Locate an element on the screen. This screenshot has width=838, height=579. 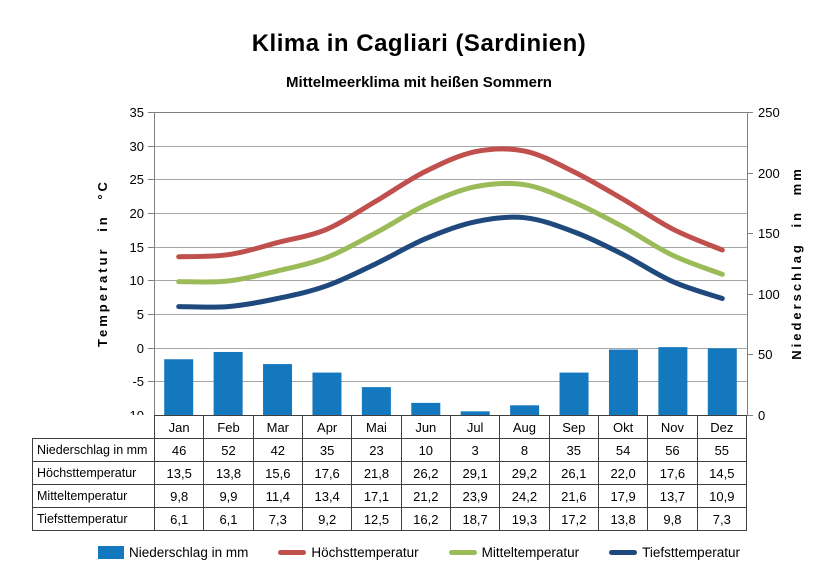
month-header-cell: Sep is located at coordinates (573, 427).